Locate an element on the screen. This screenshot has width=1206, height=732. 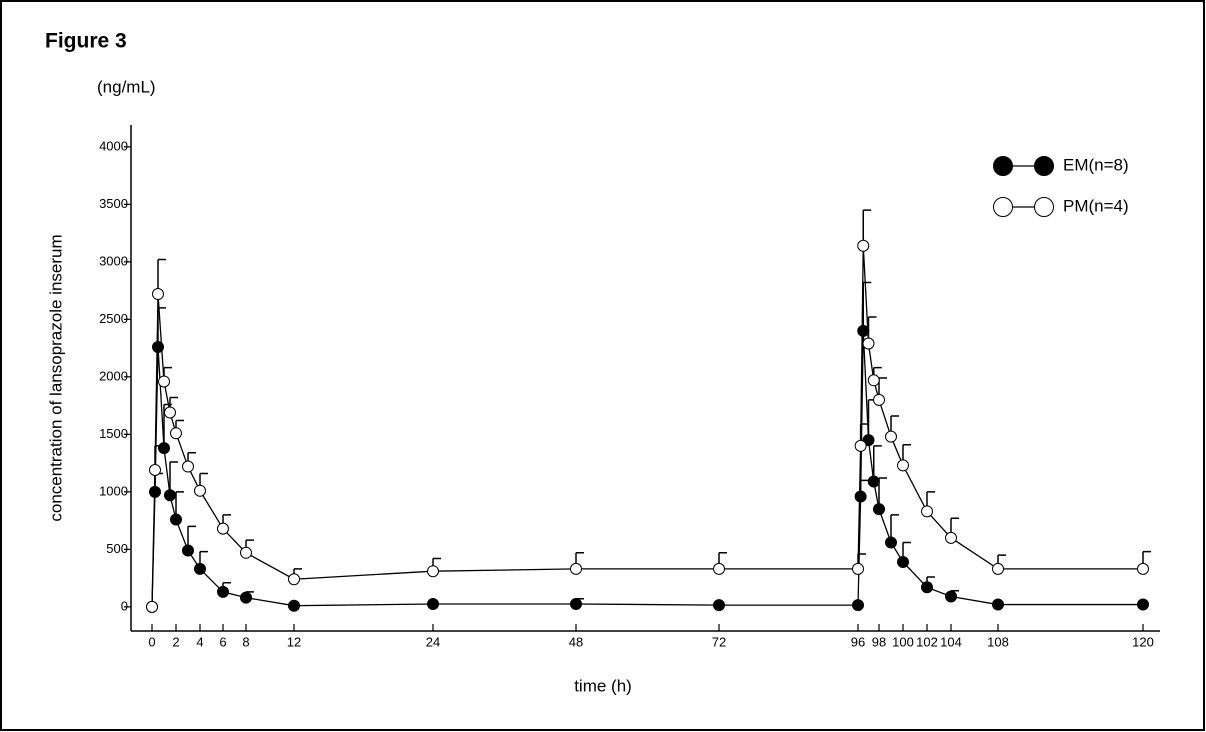
x-tick-label: 0 is located at coordinates (151, 641).